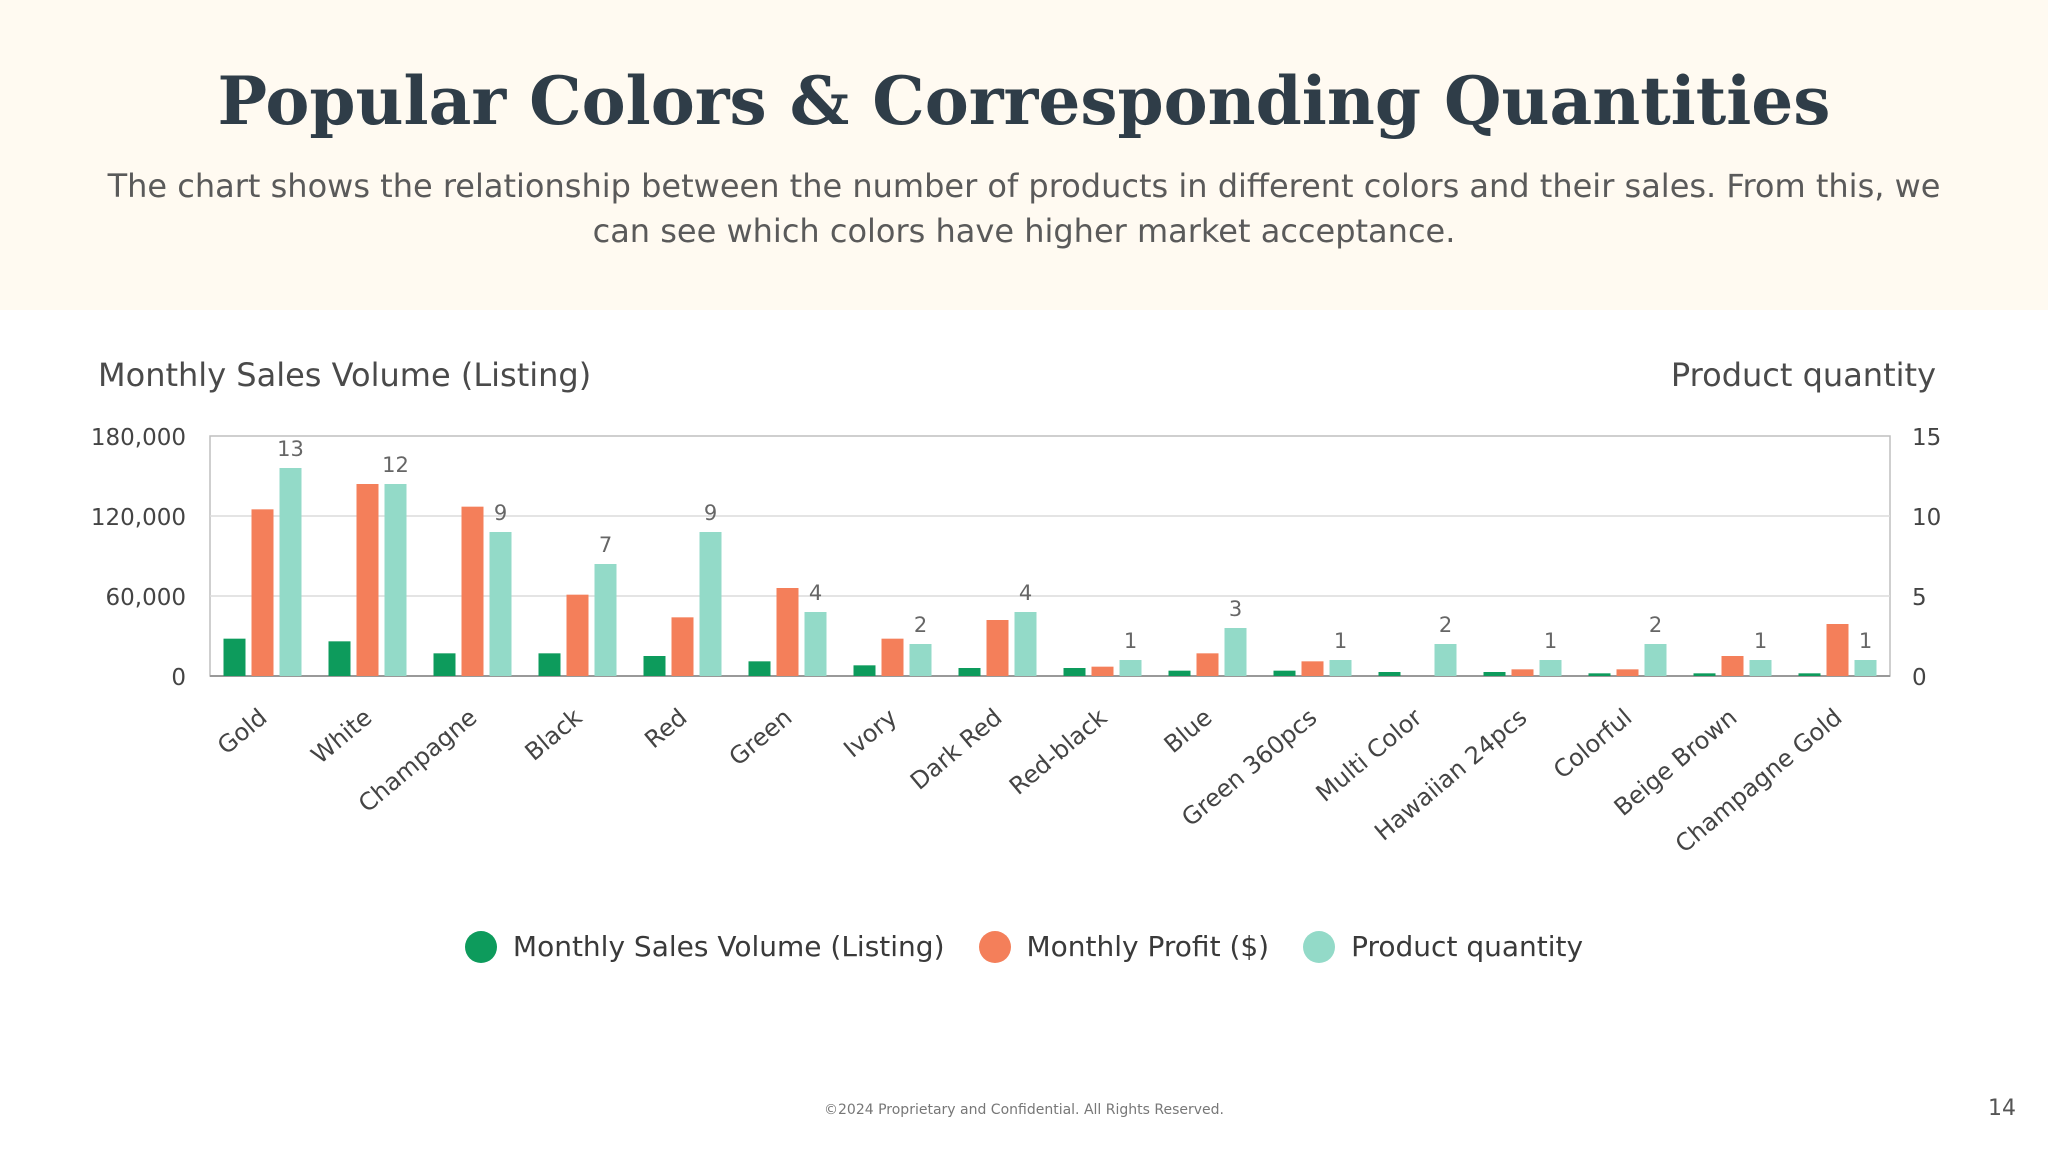  I want to click on y2-tick-label: 15, so click(1926, 438).